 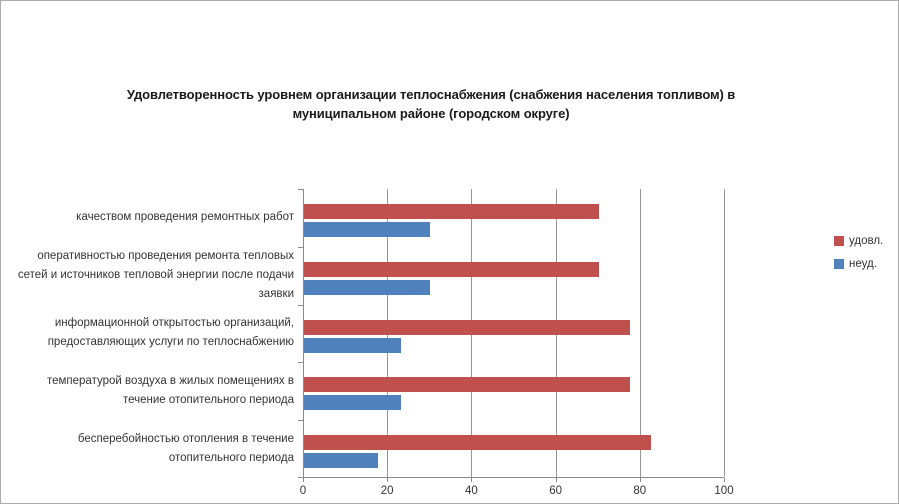 I want to click on legend: удовл. неуд., so click(x=858, y=258).